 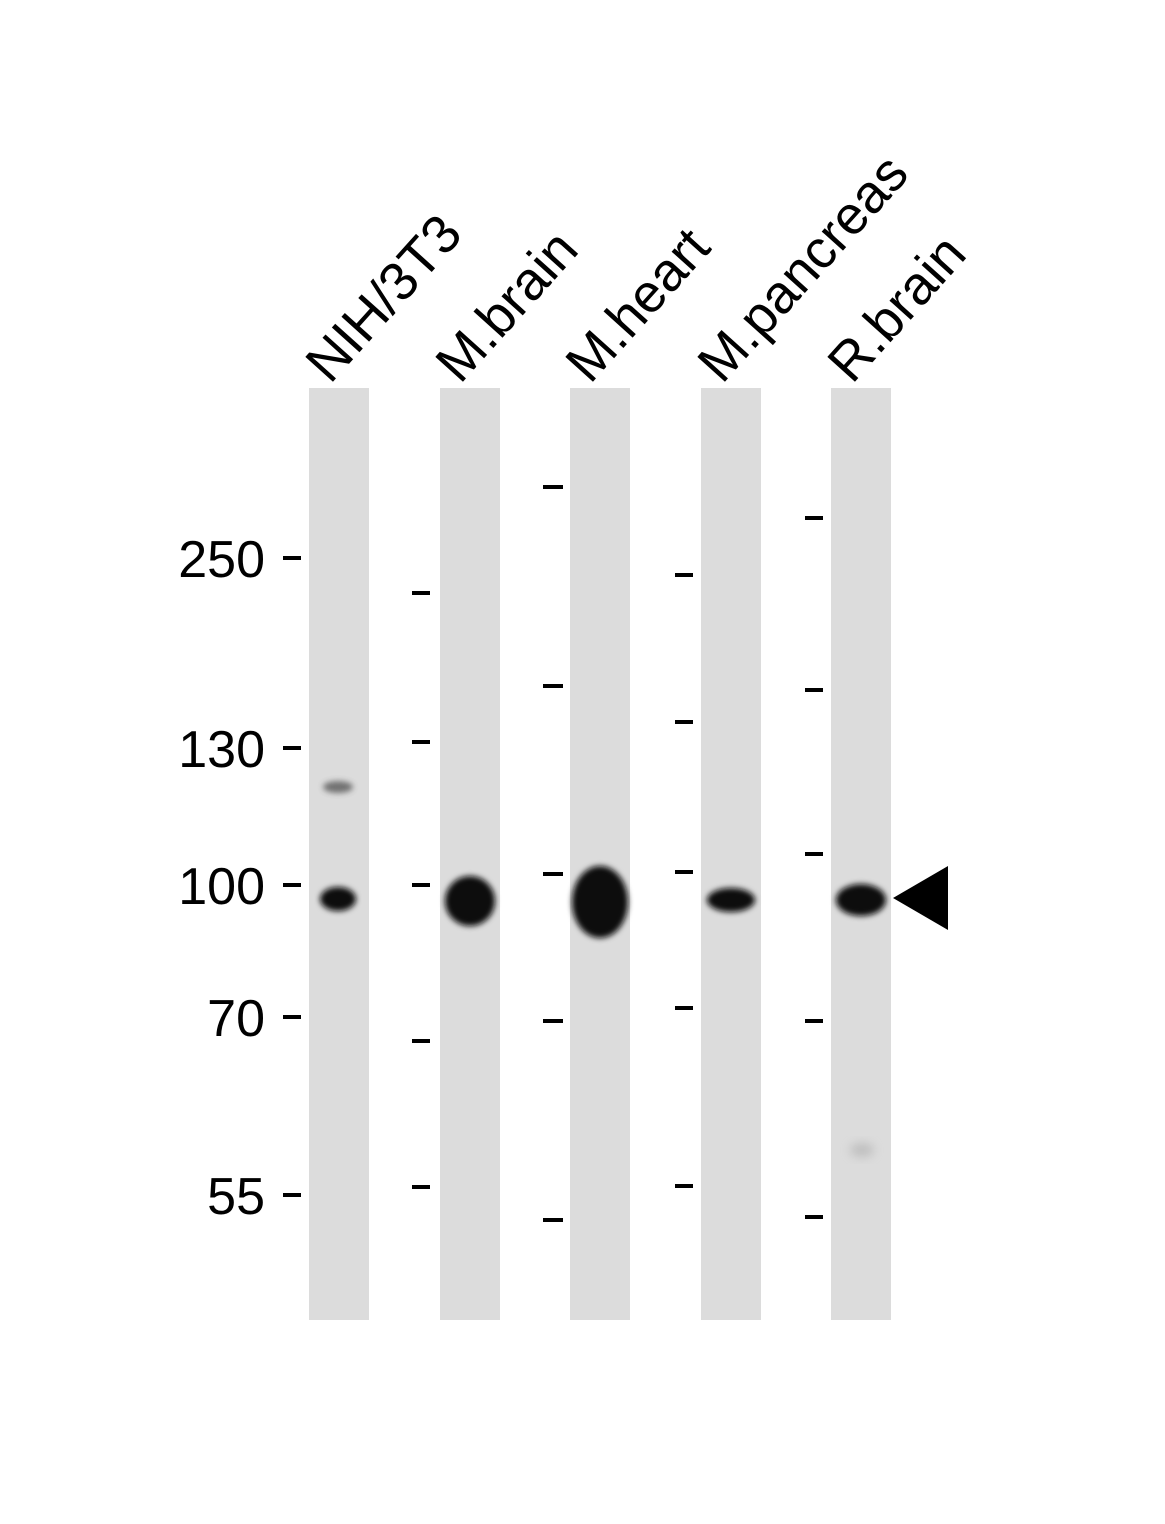 I want to click on band-lane3-main, so click(x=600, y=902).